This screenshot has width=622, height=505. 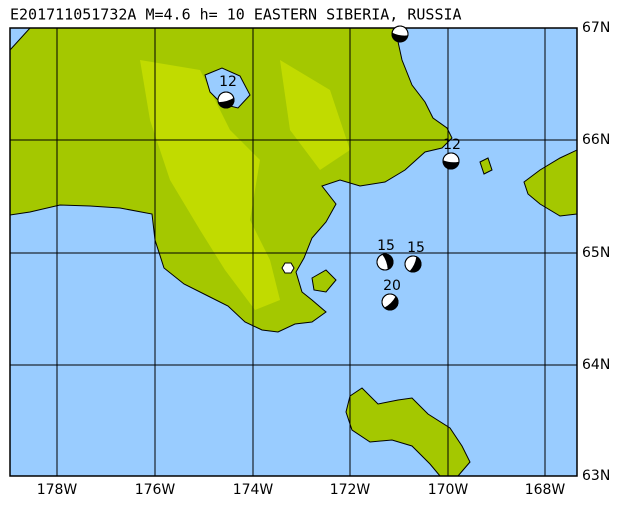 What do you see at coordinates (596, 28) in the screenshot?
I see `lat-label: 67N` at bounding box center [596, 28].